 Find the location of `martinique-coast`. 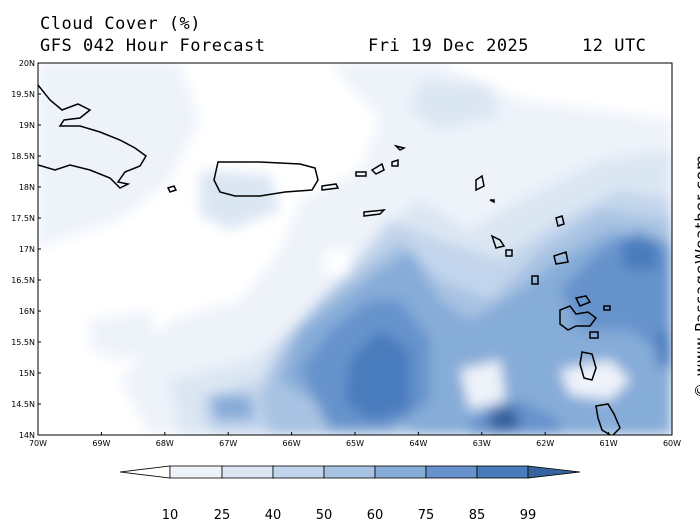

martinique-coast is located at coordinates (608, 419).